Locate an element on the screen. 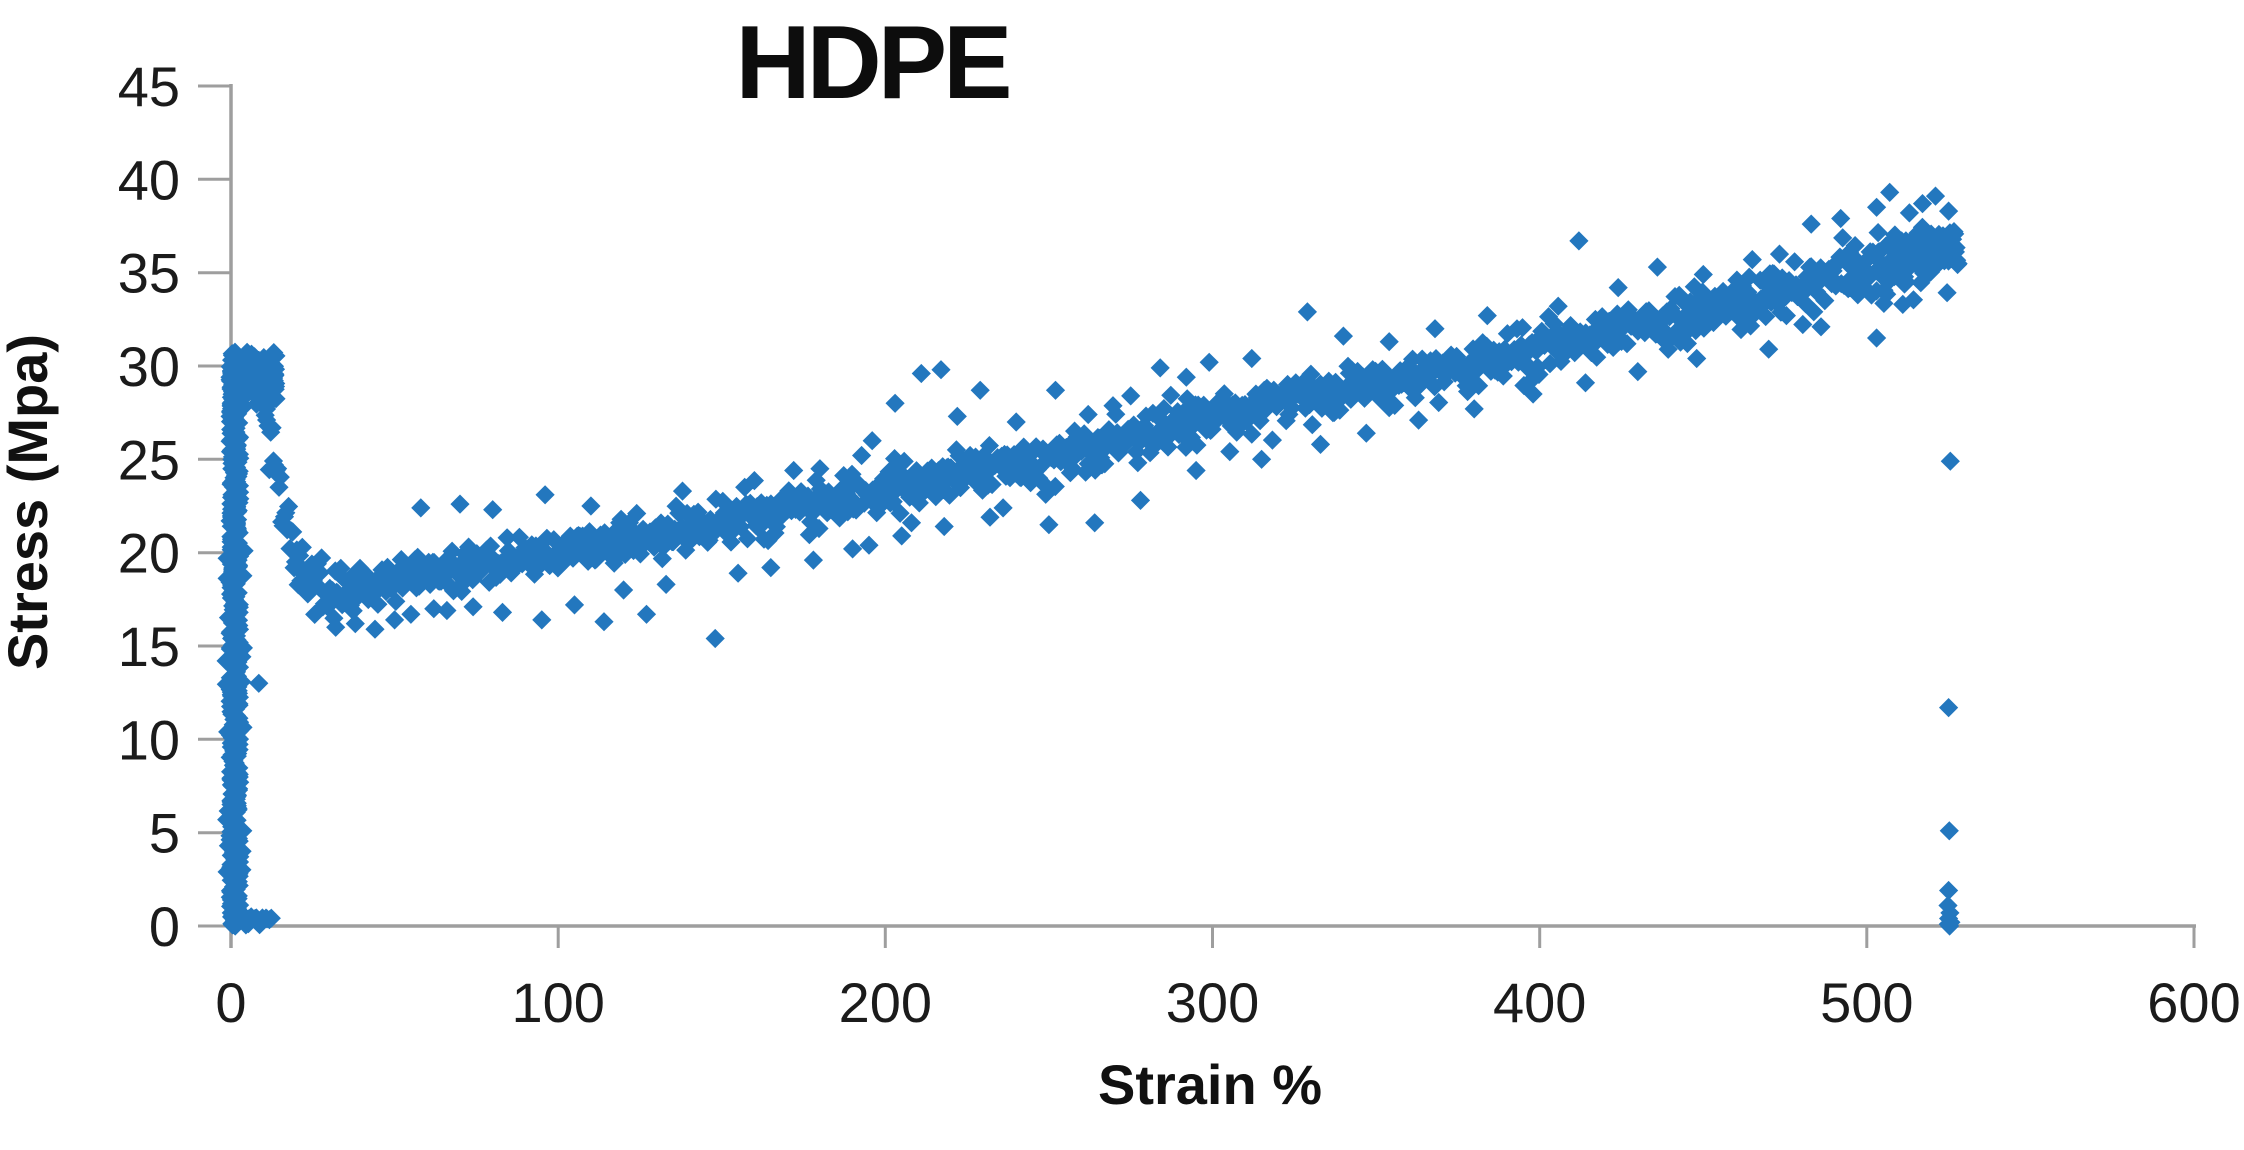 The width and height of the screenshot is (2244, 1150). y-tick-label: 15 is located at coordinates (149, 646).